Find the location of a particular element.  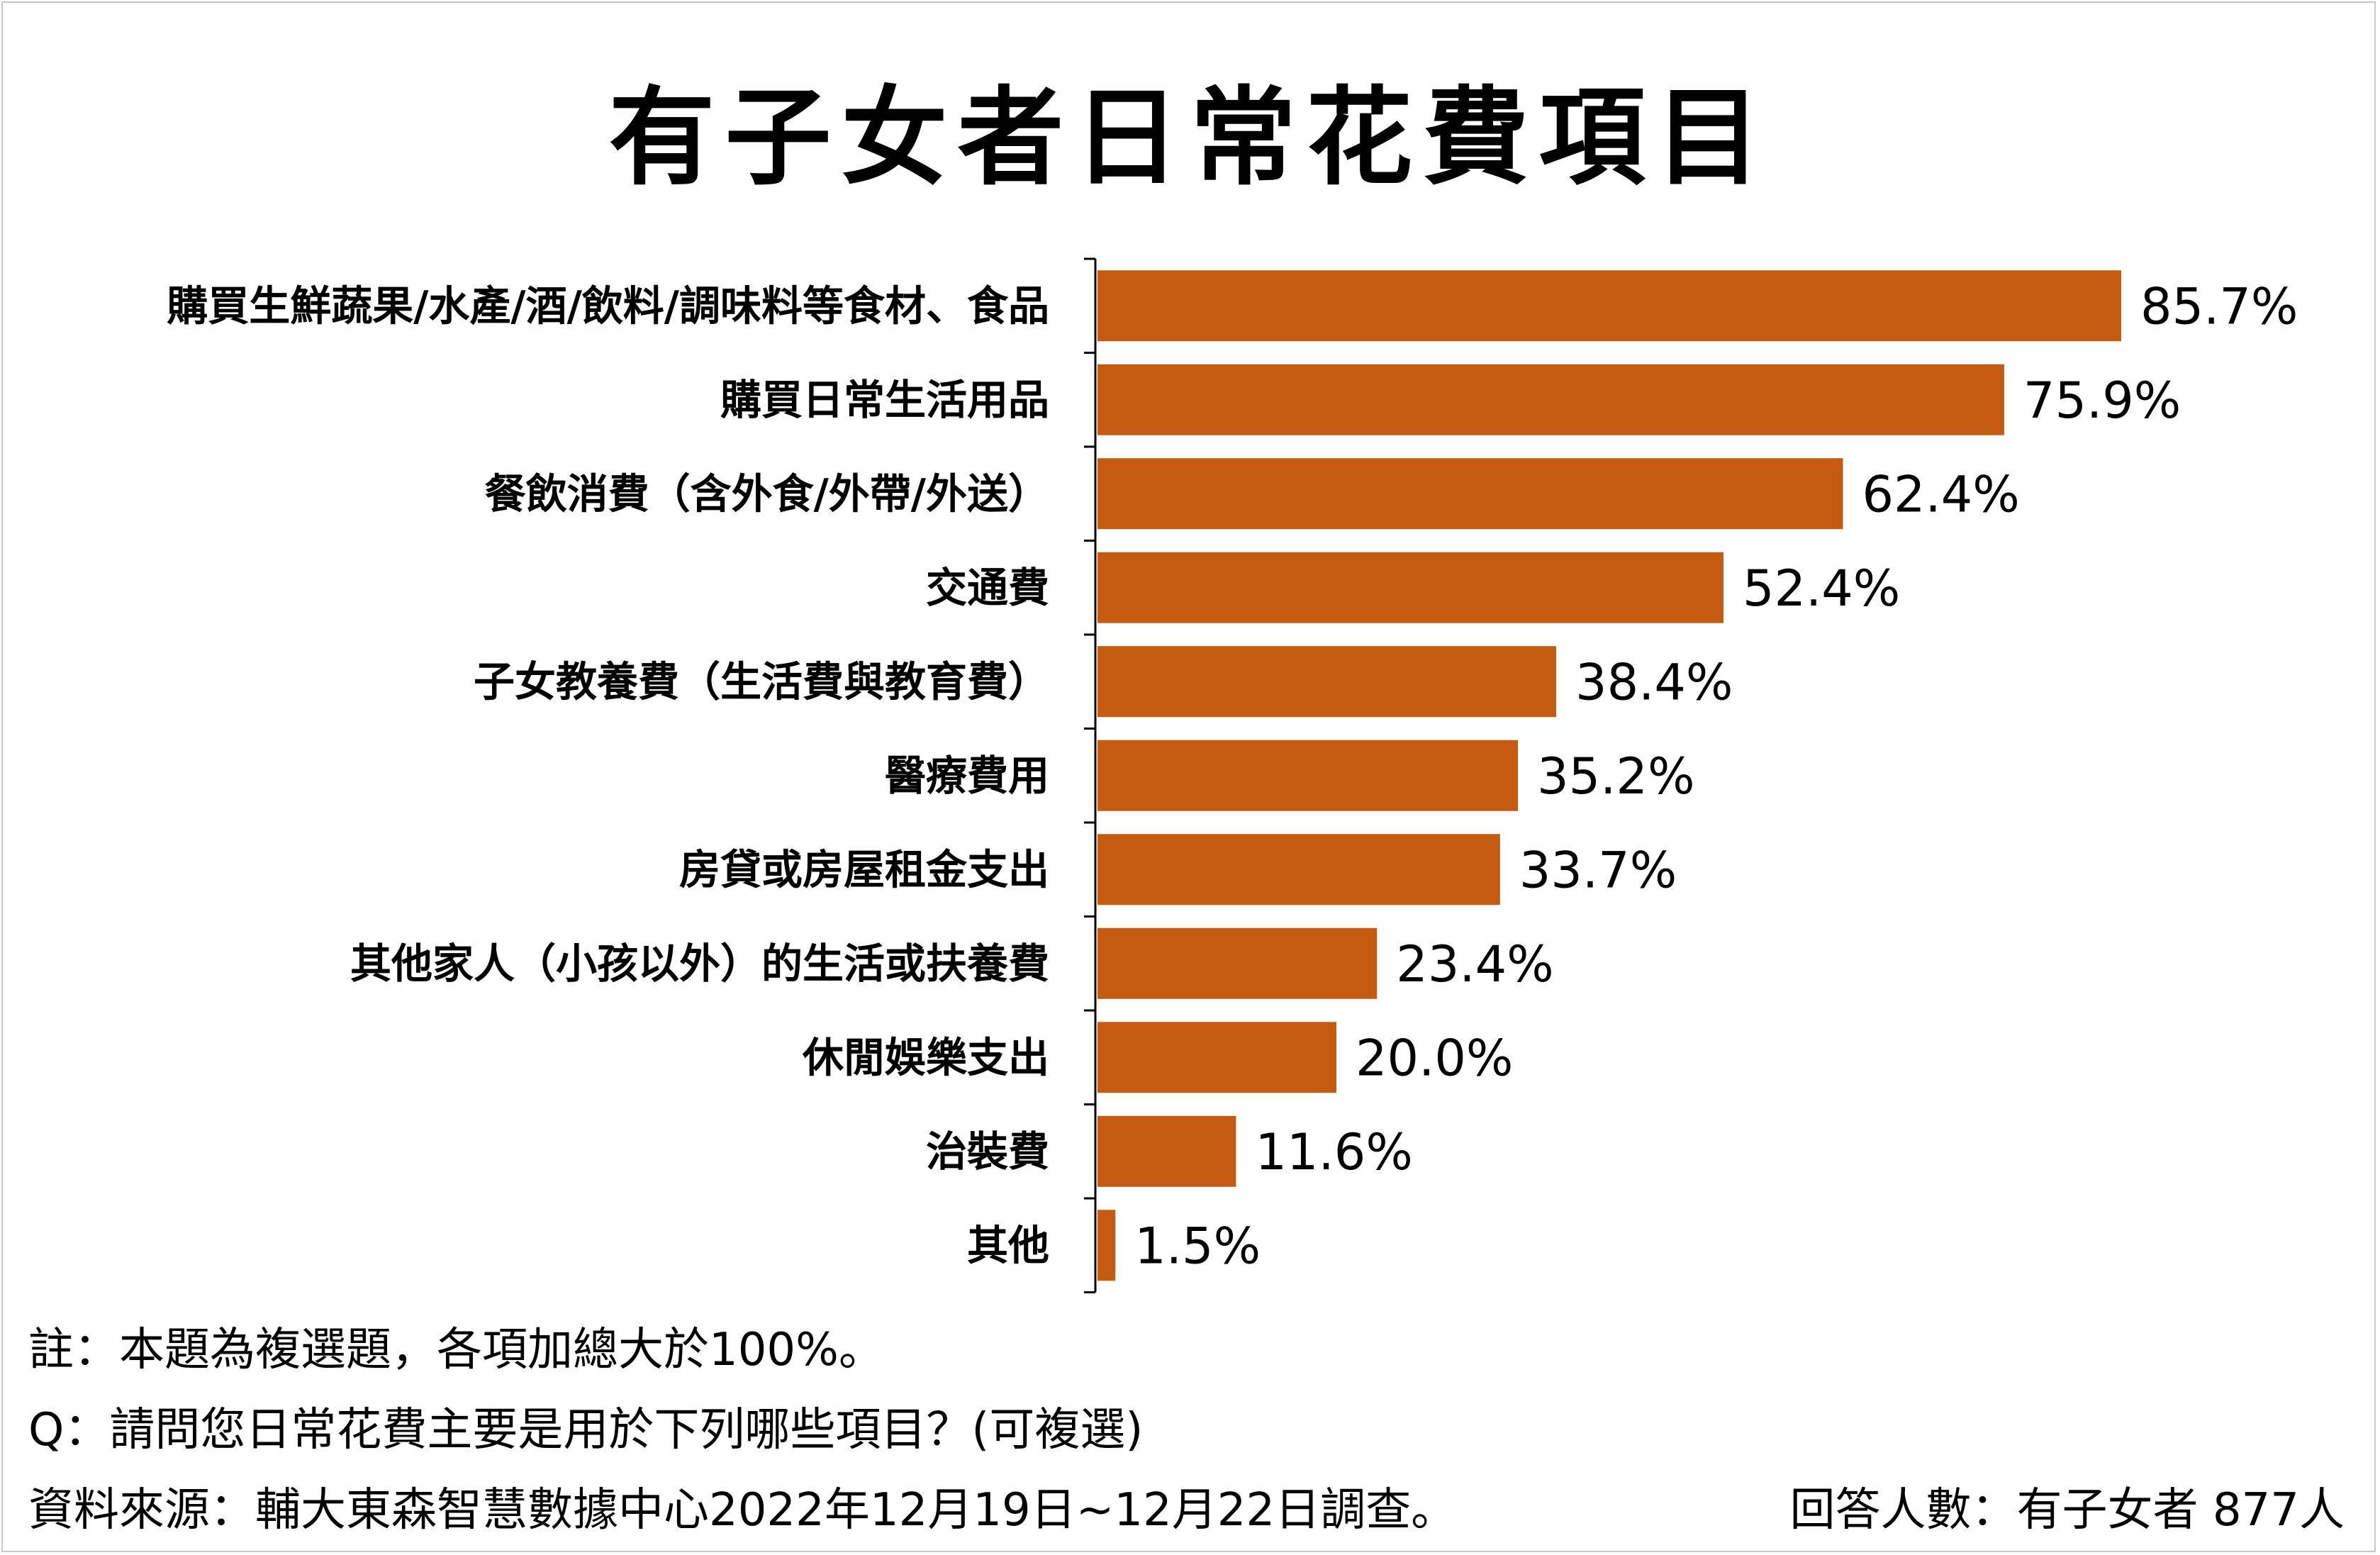

value-label: 85.7% is located at coordinates (2219, 306).